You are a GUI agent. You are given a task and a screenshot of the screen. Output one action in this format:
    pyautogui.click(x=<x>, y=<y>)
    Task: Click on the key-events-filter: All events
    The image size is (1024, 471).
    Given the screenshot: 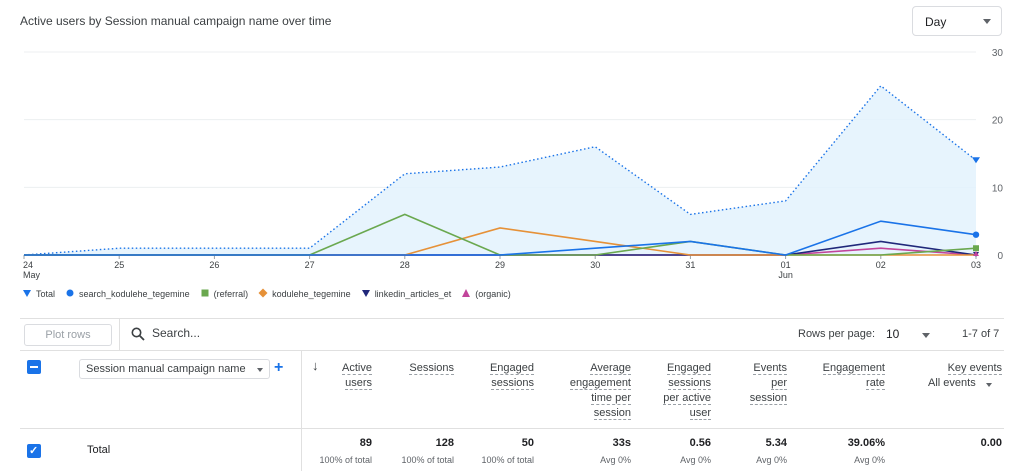 What is the action you would take?
    pyautogui.click(x=952, y=383)
    